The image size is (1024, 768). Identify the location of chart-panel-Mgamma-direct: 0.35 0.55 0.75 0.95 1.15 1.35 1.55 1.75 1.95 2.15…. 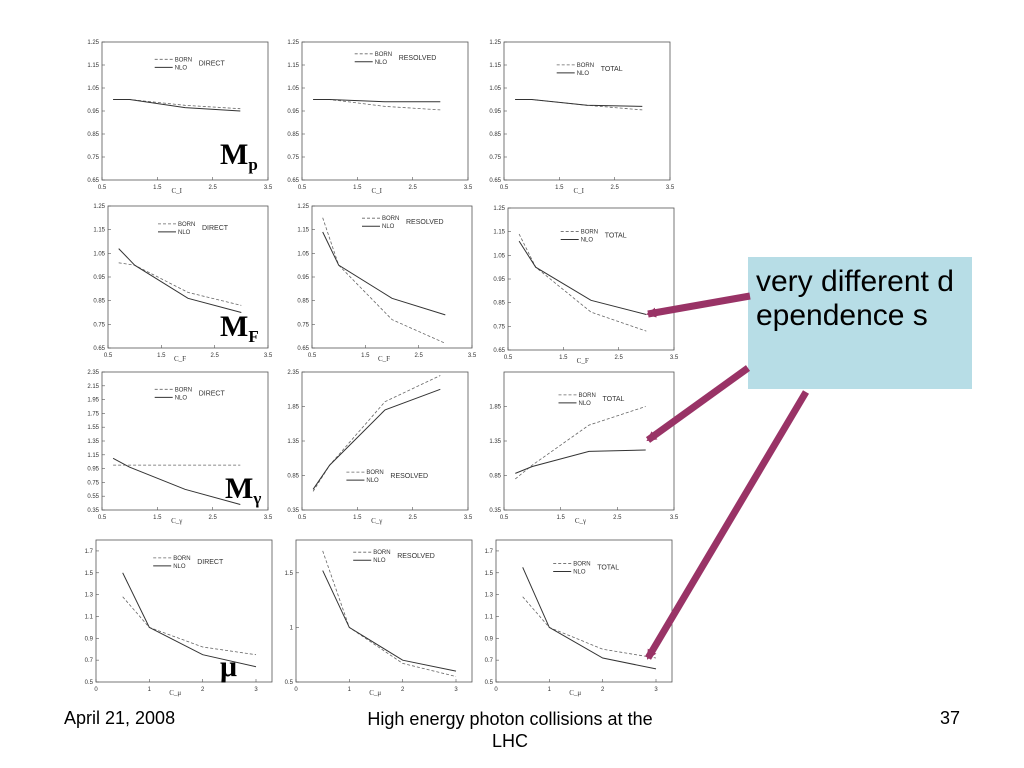
(180, 447).